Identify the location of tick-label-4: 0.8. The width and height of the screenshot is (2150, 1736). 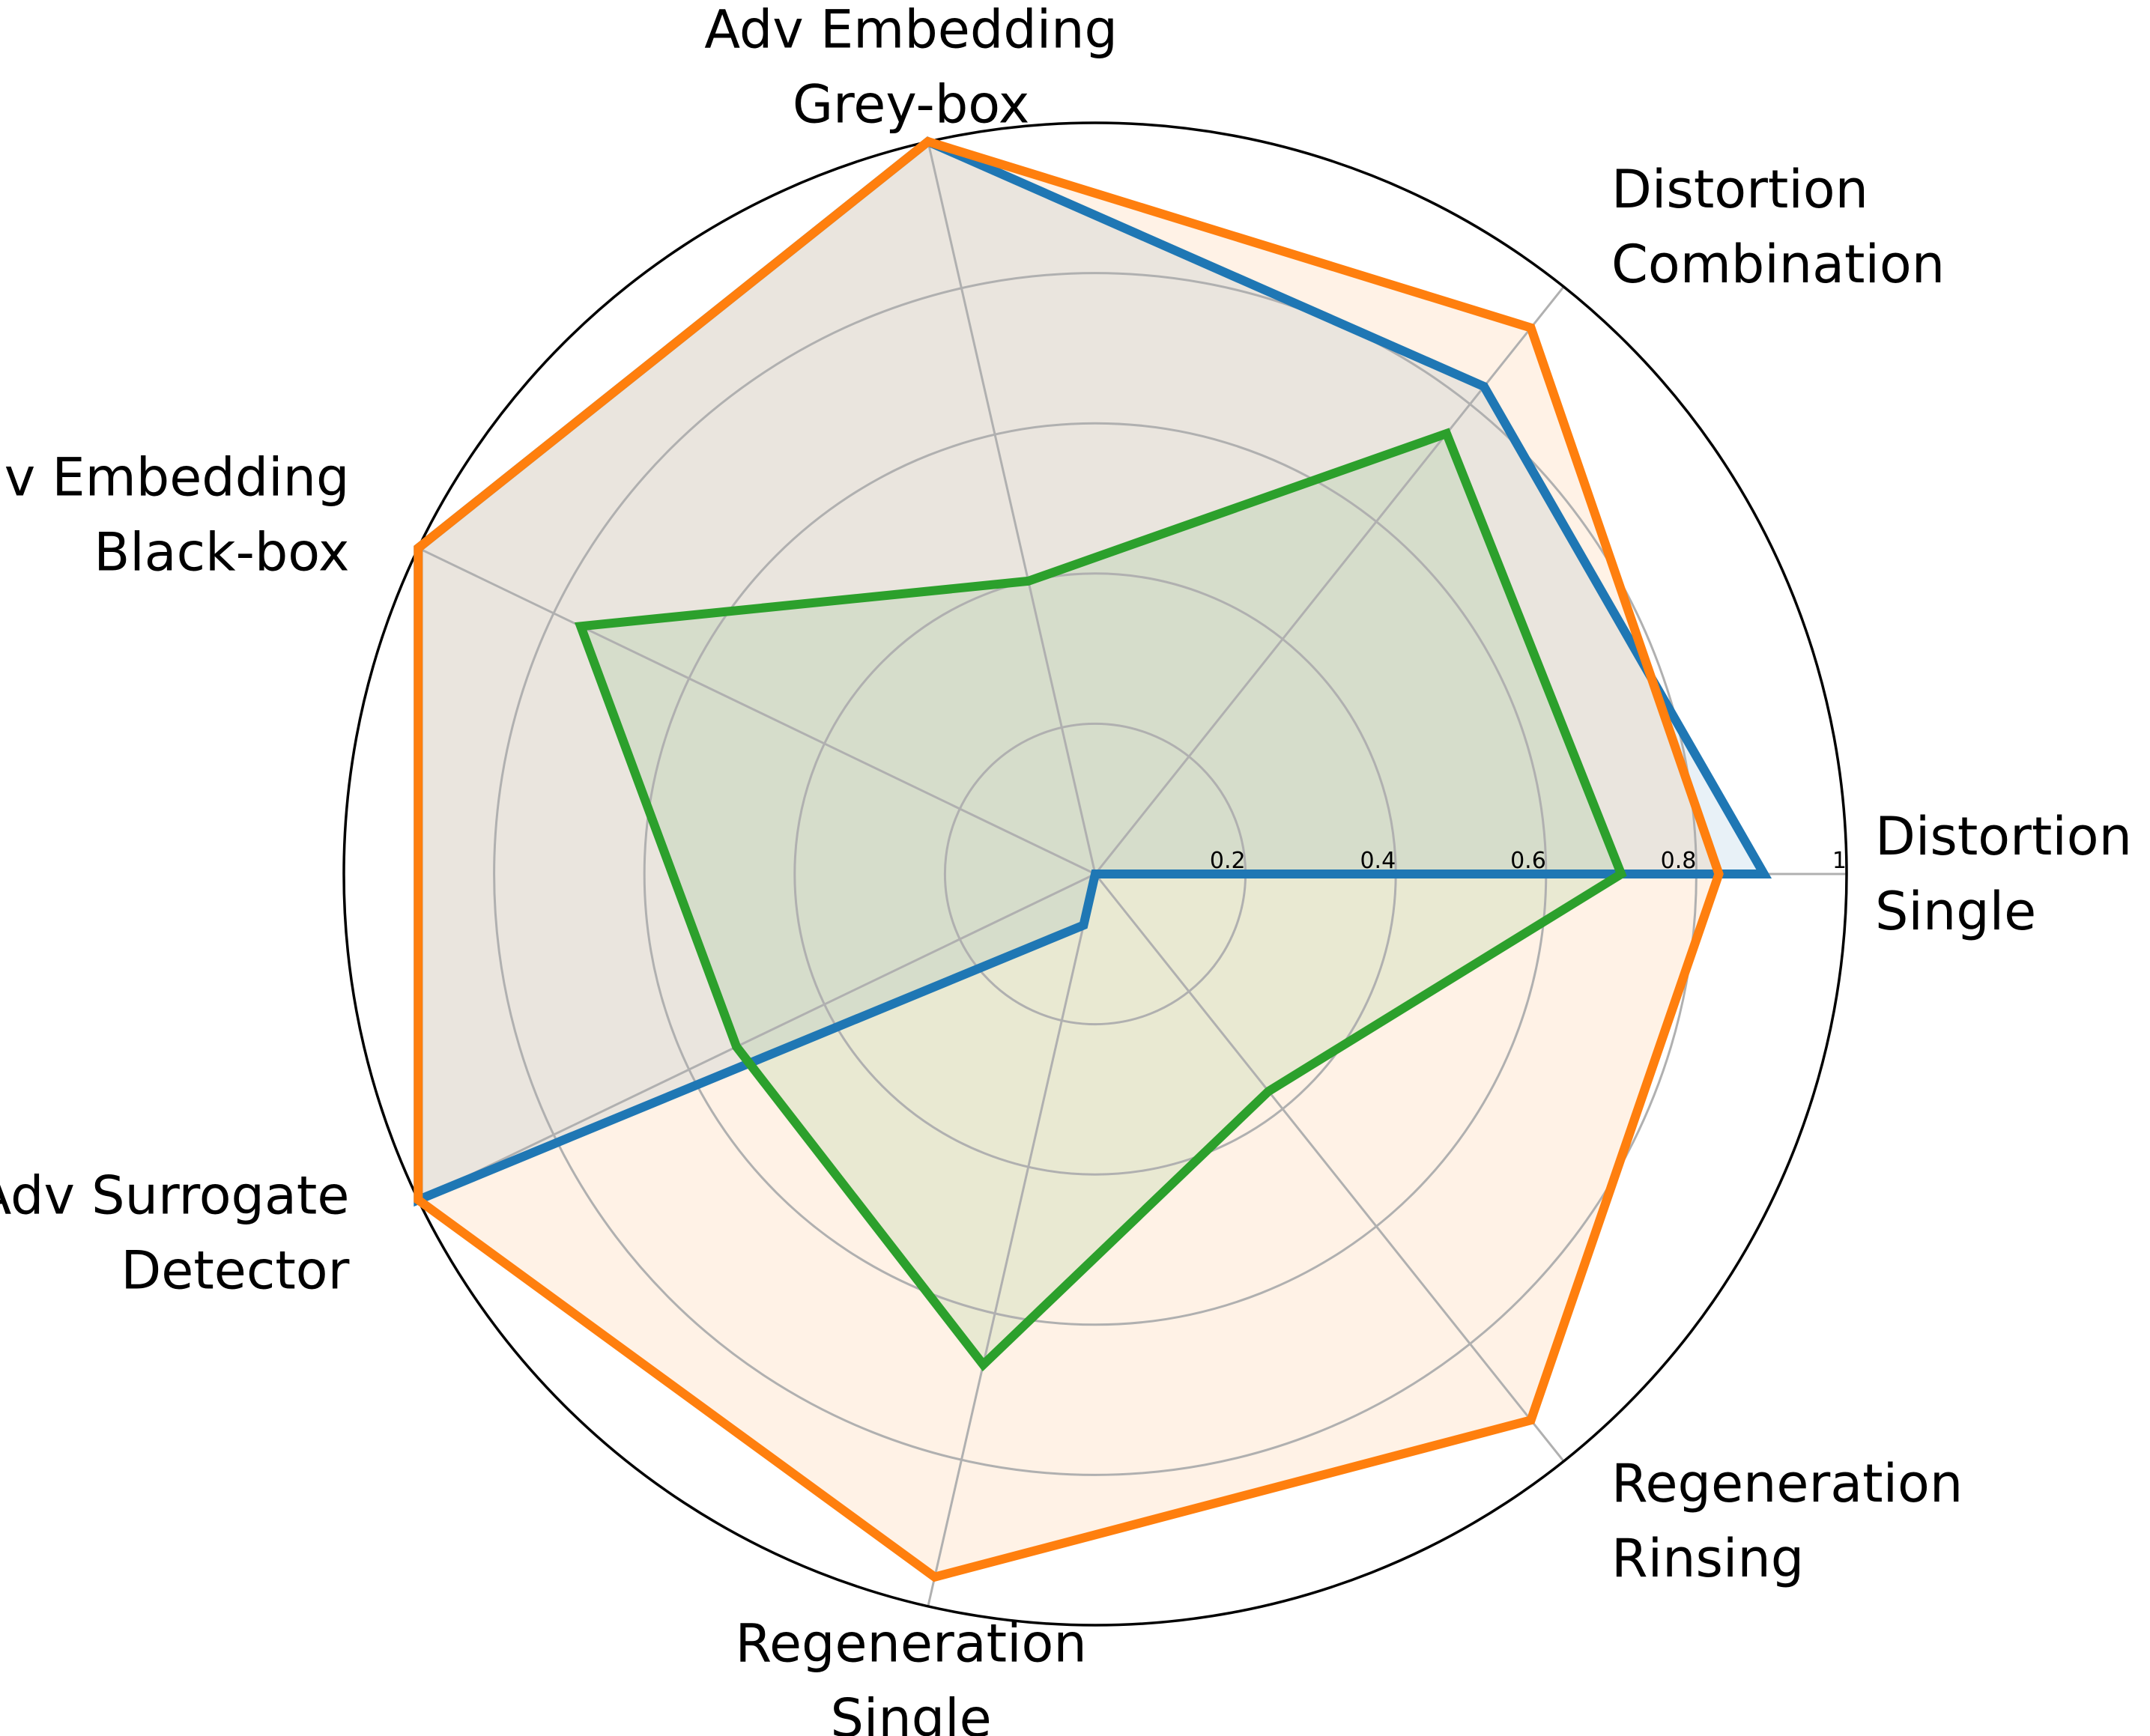
(1679, 861).